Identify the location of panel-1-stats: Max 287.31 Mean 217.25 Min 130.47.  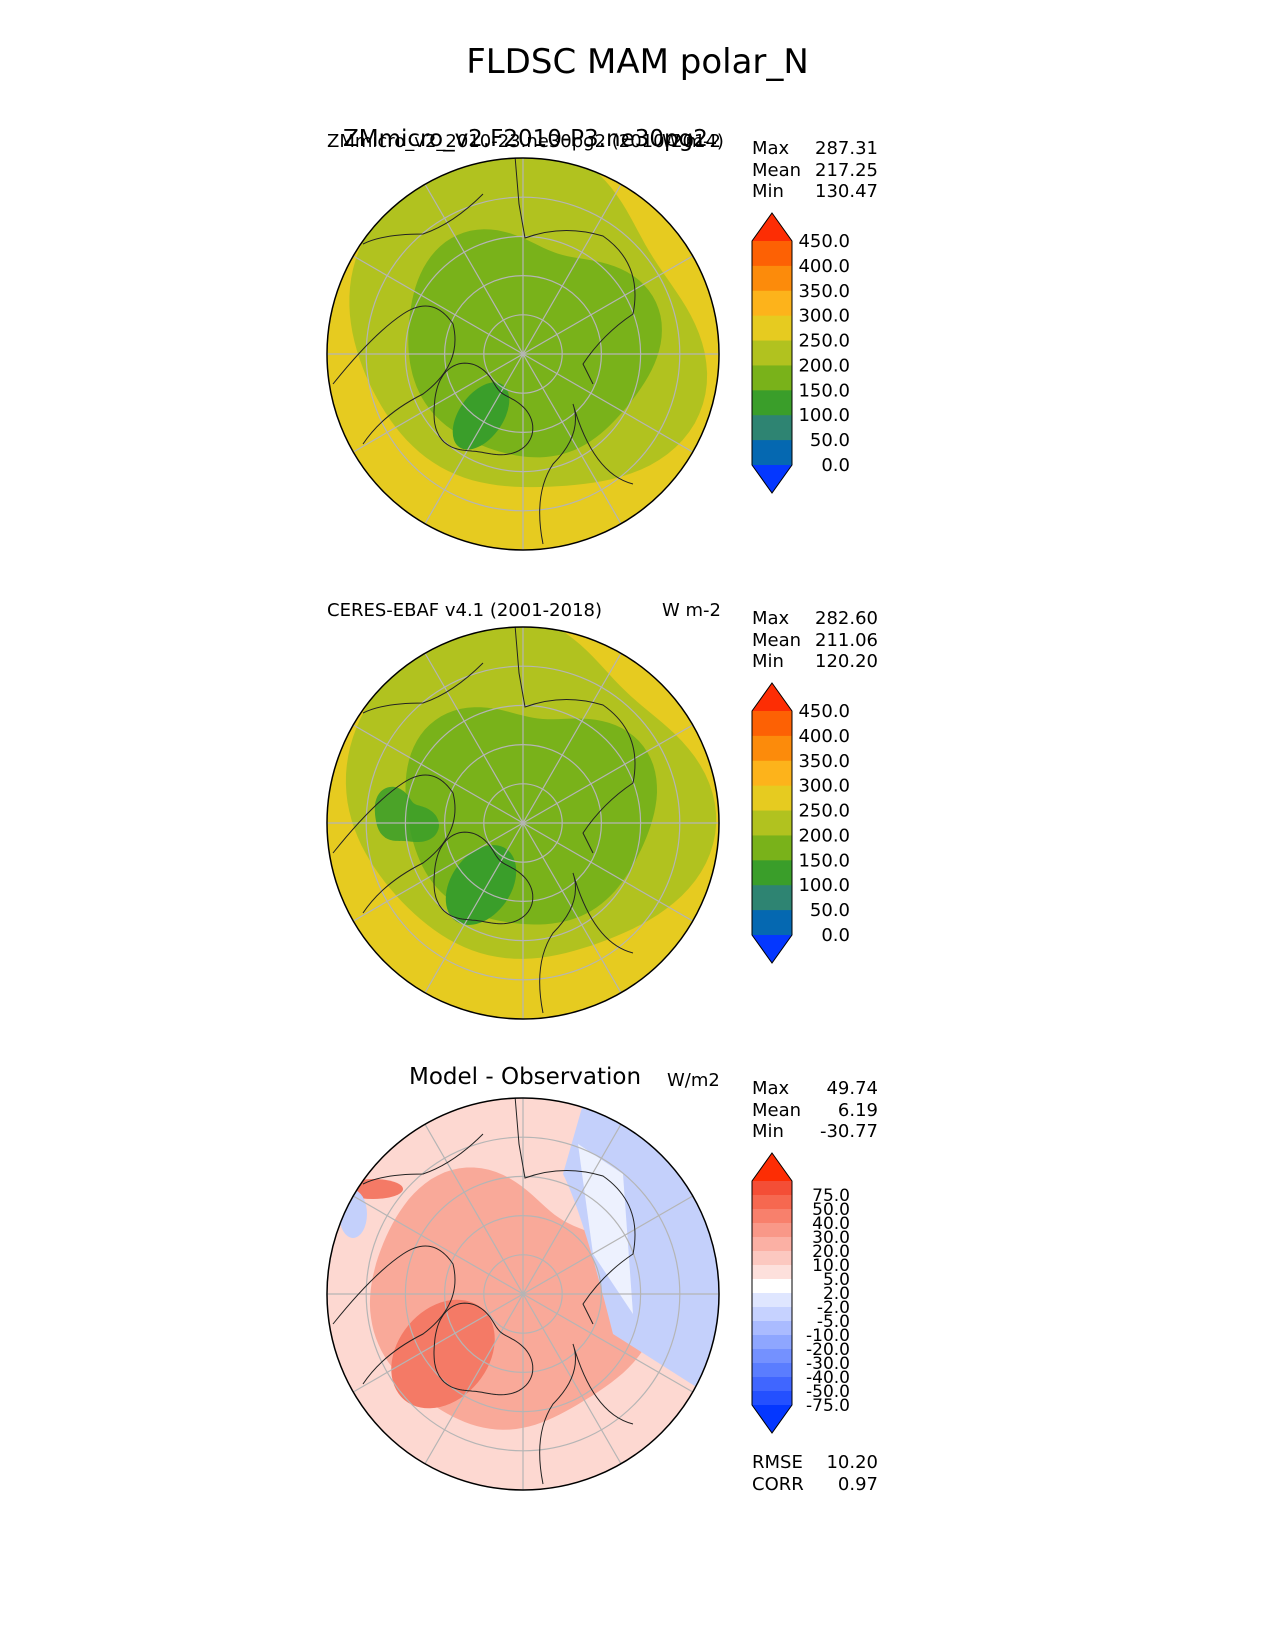
(815, 170).